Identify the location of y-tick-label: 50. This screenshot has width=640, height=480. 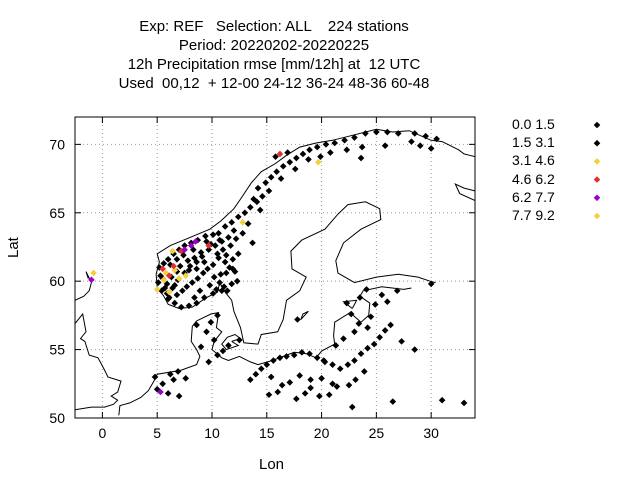
(57, 418).